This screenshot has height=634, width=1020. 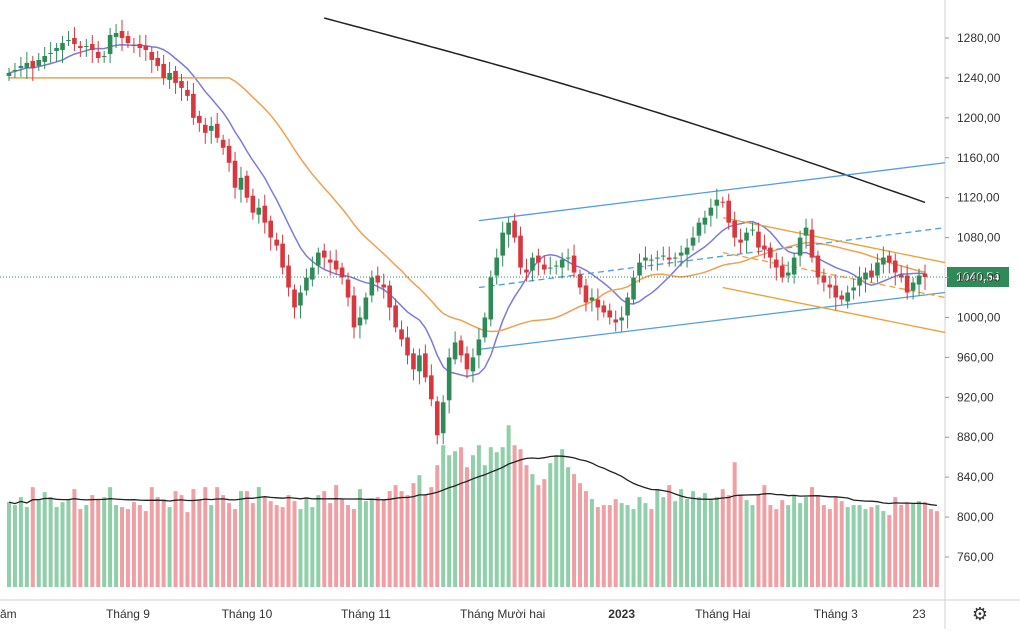 I want to click on blue-channel-upper, so click(x=712, y=192).